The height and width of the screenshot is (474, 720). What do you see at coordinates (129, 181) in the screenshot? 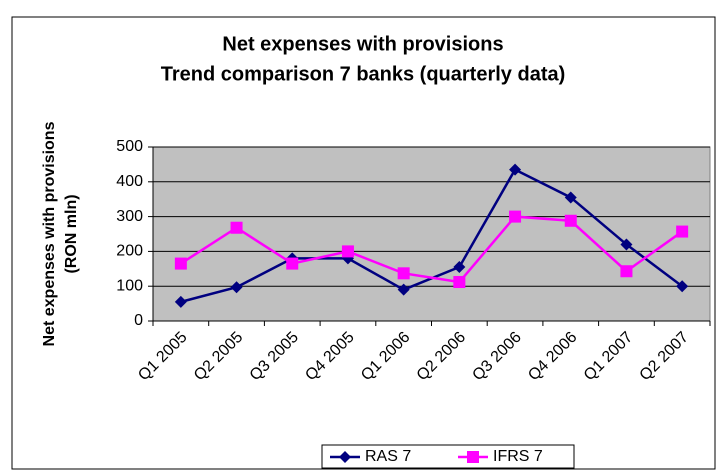
I see `y-tick-label: 400` at bounding box center [129, 181].